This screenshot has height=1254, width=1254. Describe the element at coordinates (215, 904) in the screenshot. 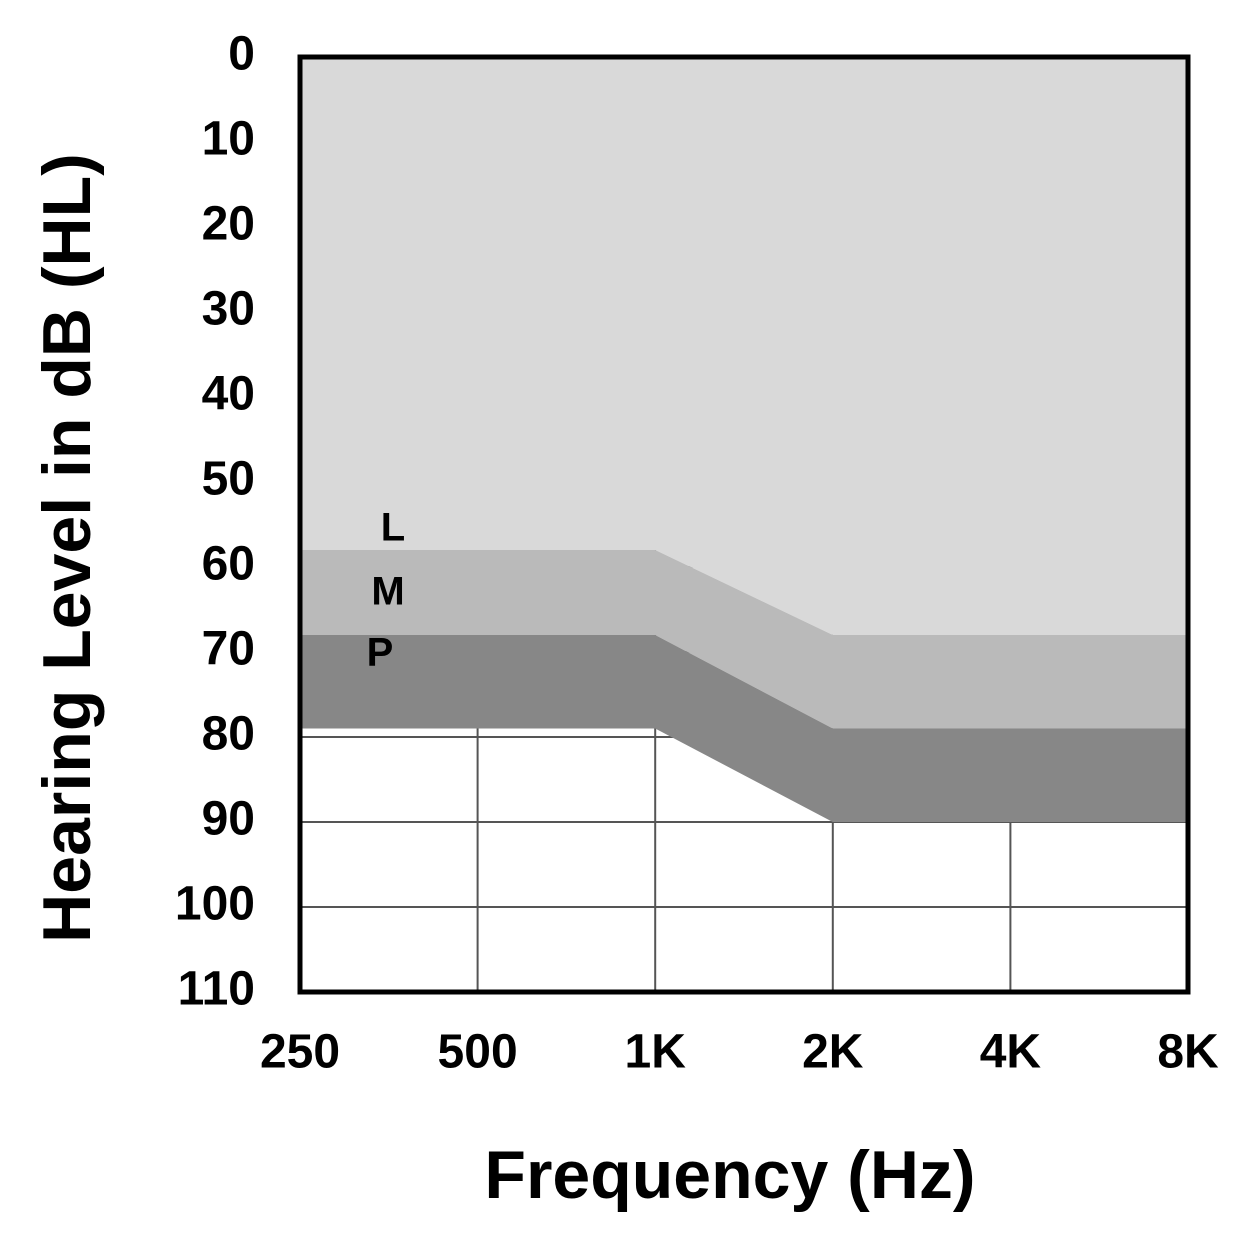

I see `y-tick-label: 100` at that location.